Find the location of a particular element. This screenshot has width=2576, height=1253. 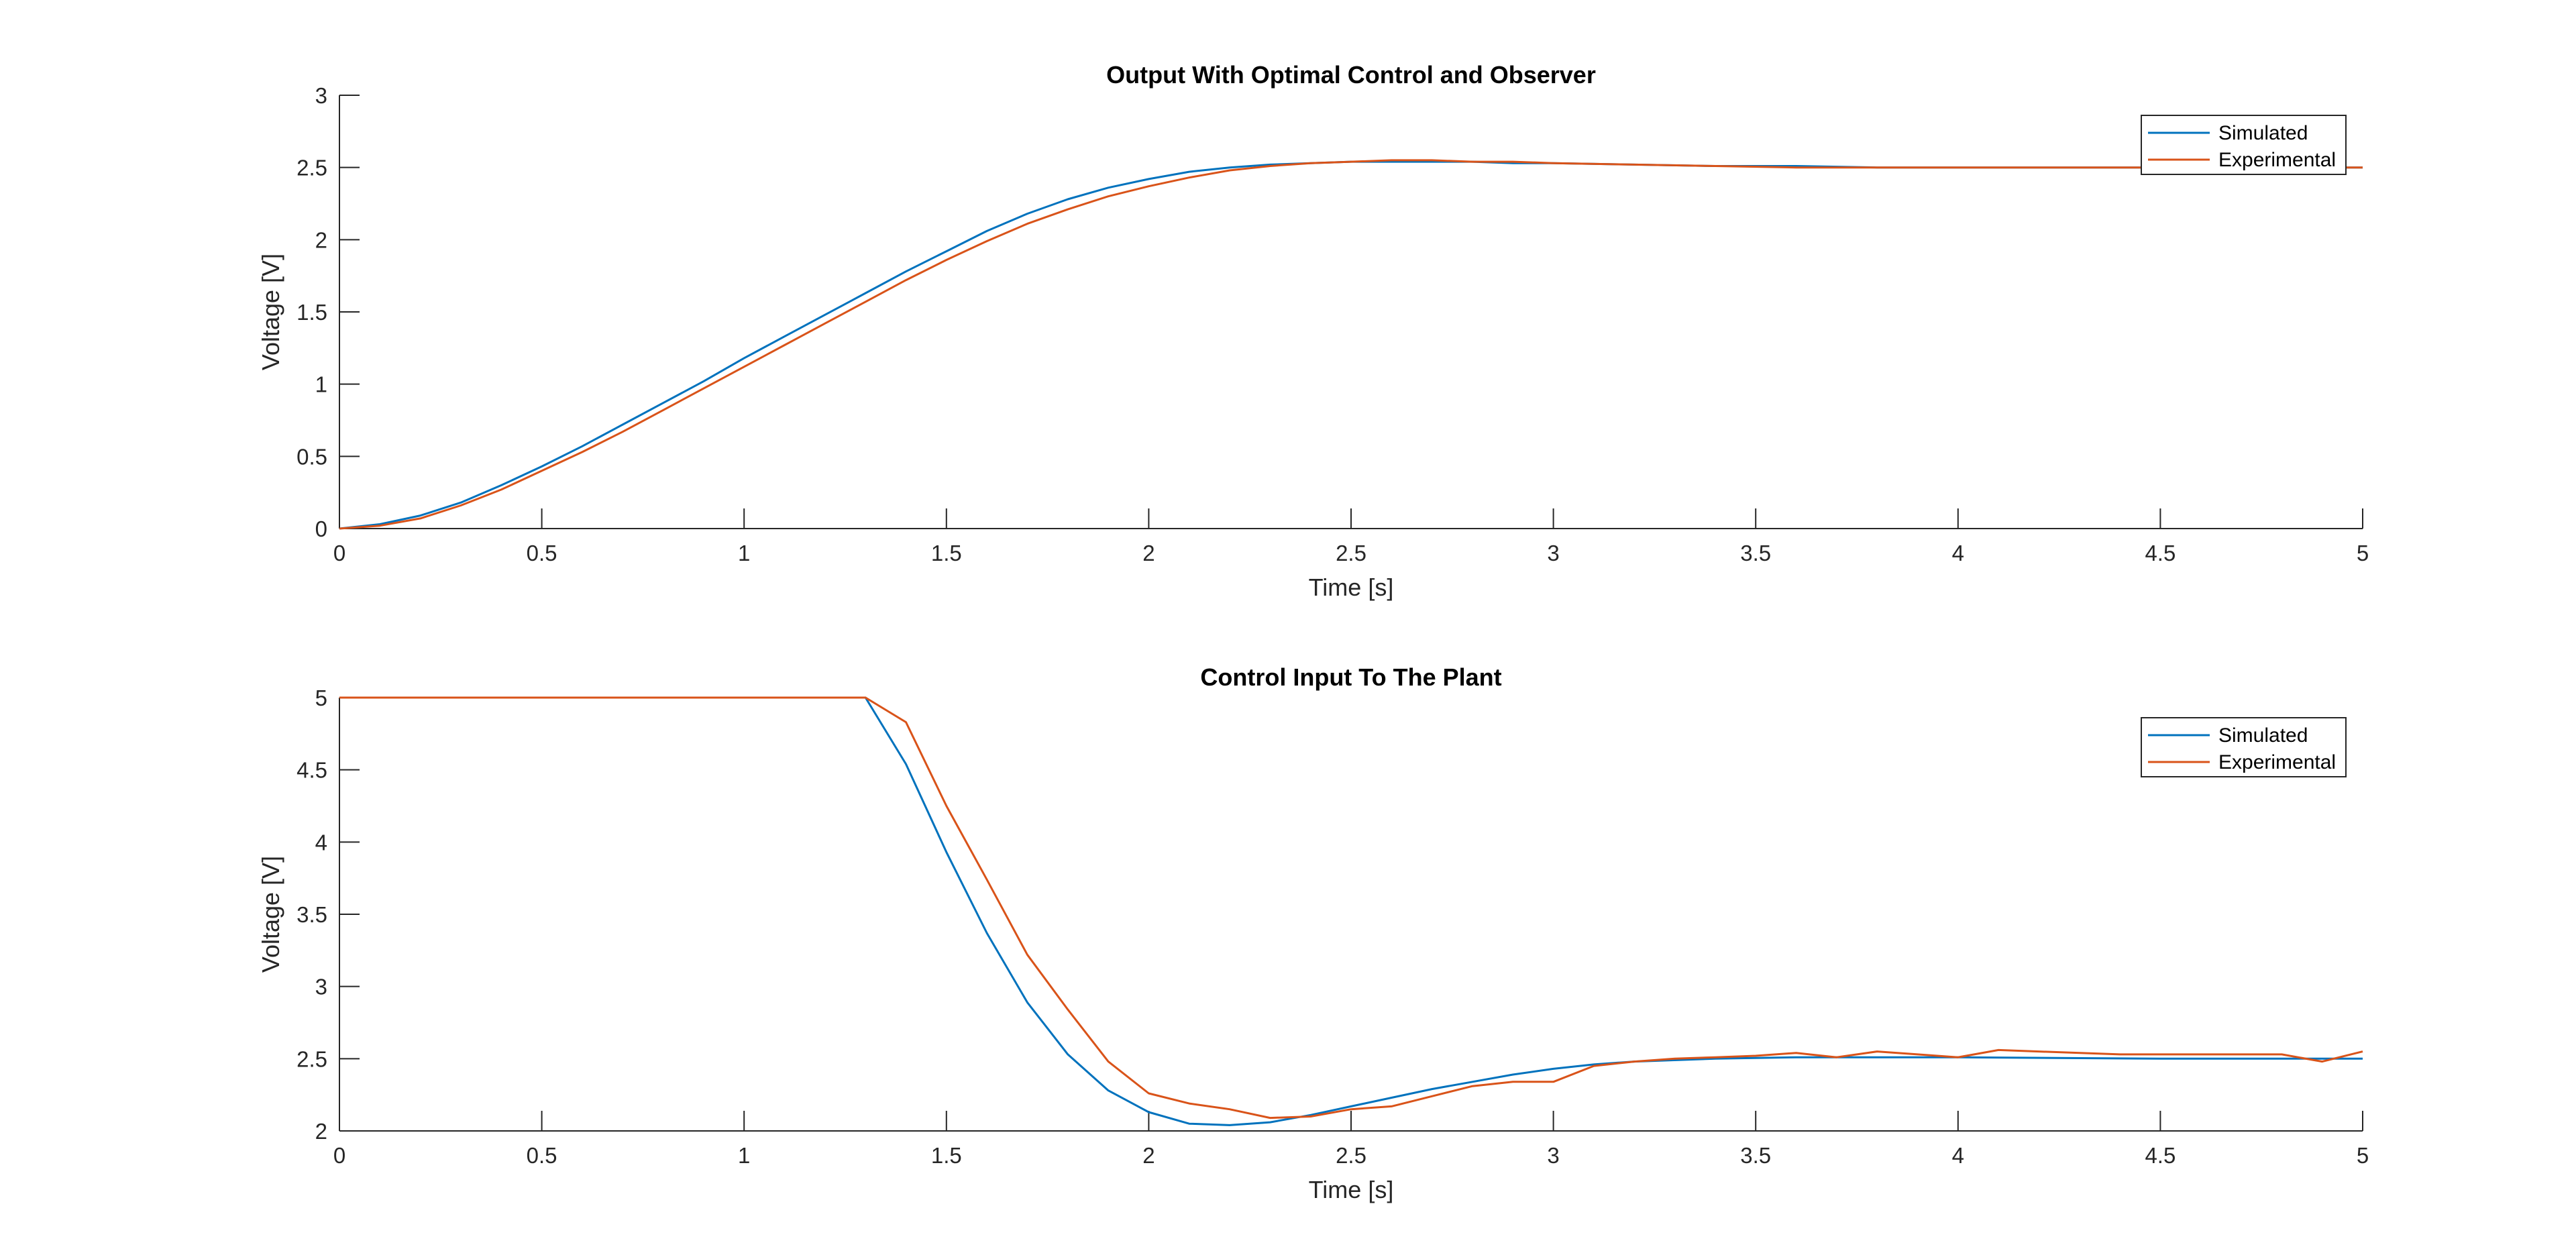

y-tick-label: 4.5 is located at coordinates (312, 770).